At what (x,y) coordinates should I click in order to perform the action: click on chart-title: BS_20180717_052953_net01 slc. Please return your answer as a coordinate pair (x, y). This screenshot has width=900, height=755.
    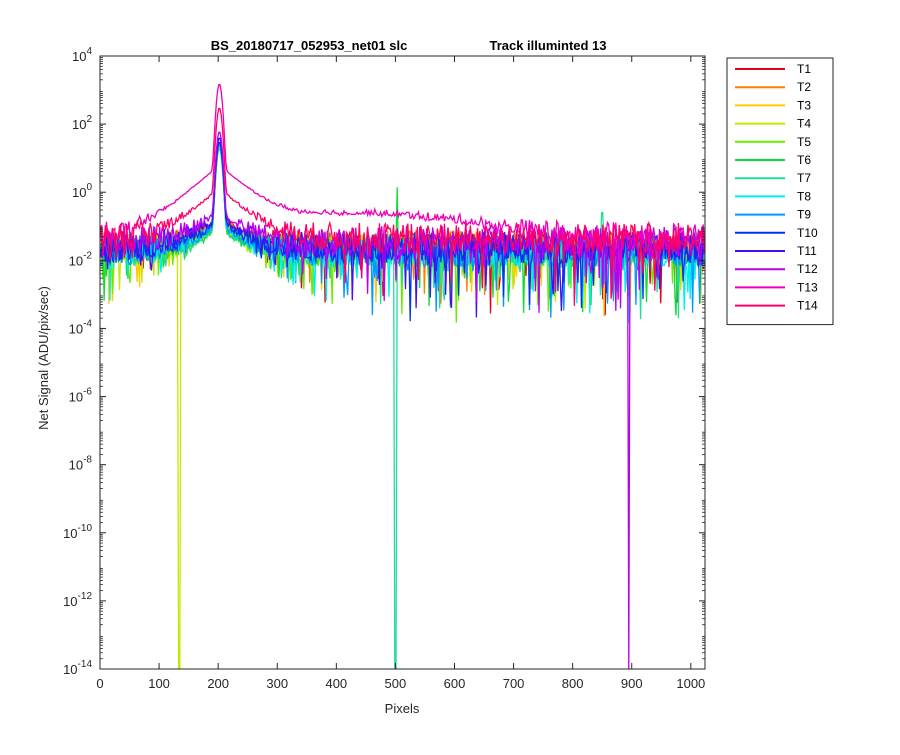
    Looking at the image, I should click on (309, 45).